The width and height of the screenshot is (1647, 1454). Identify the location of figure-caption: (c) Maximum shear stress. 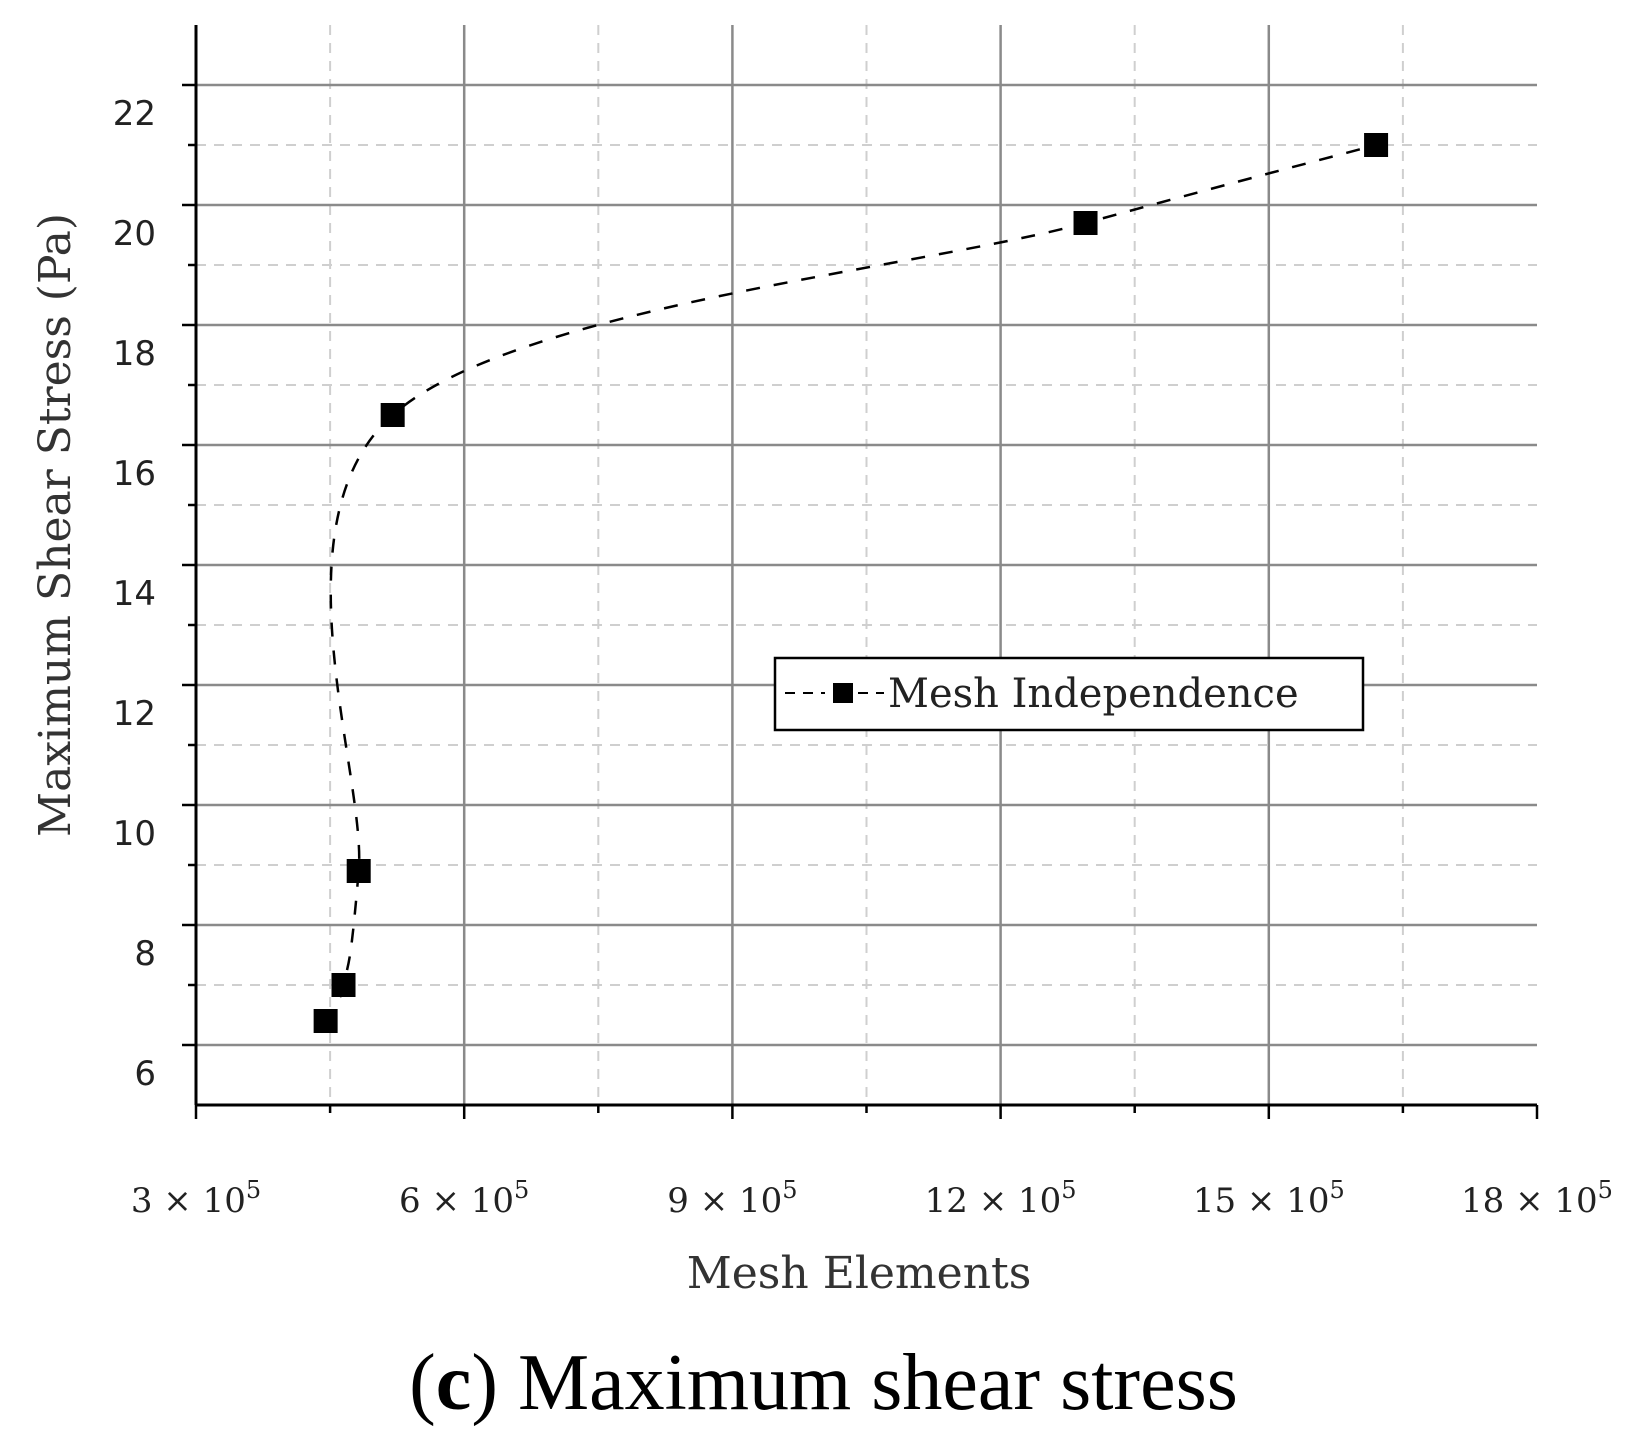
(823, 1383).